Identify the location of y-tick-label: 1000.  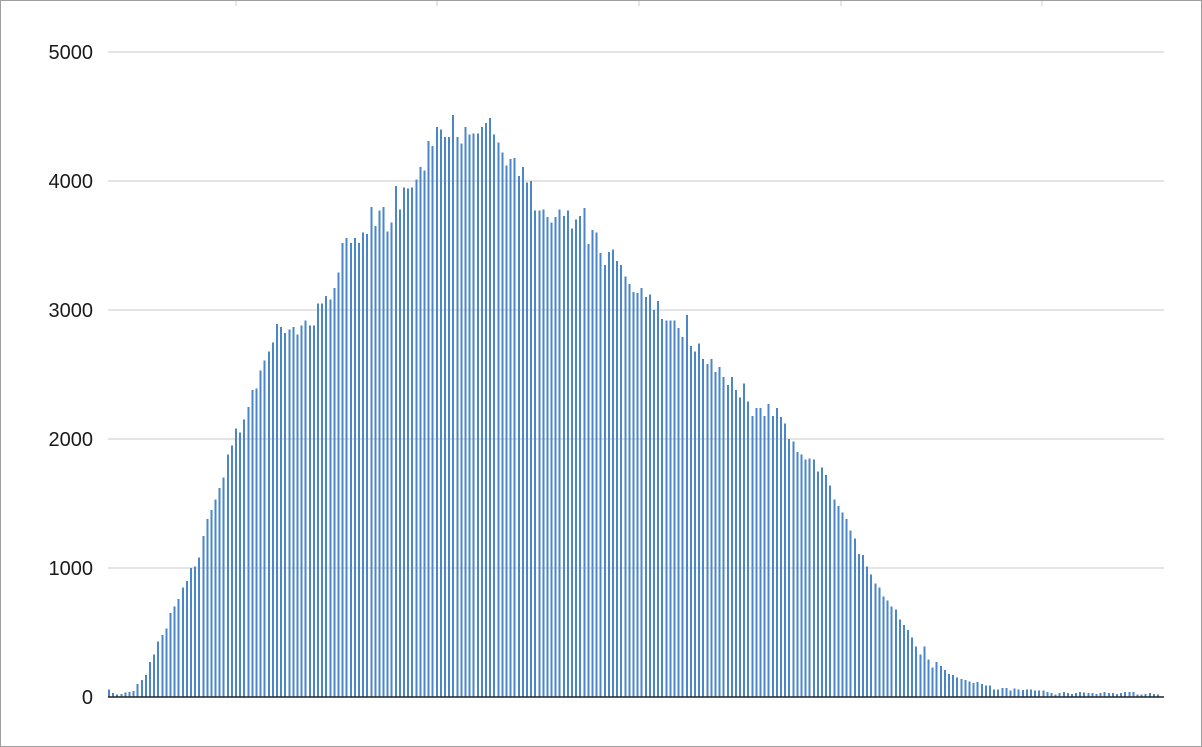
(71, 569).